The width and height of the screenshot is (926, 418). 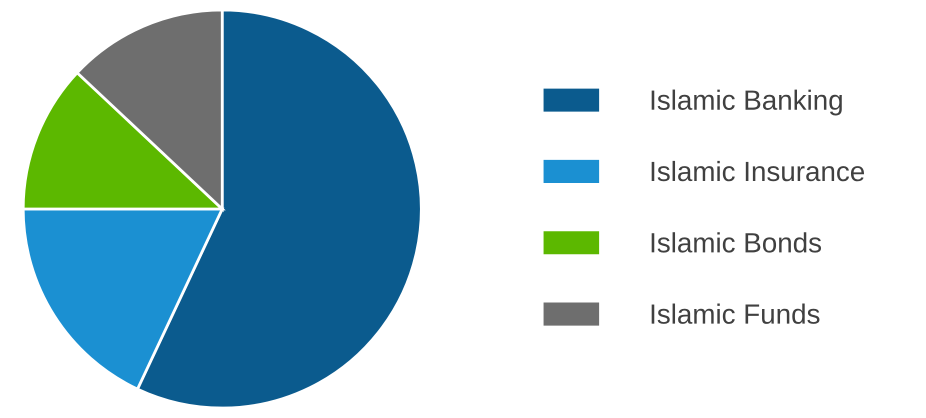 What do you see at coordinates (737, 242) in the screenshot?
I see `legend-label: Islamic Bonds` at bounding box center [737, 242].